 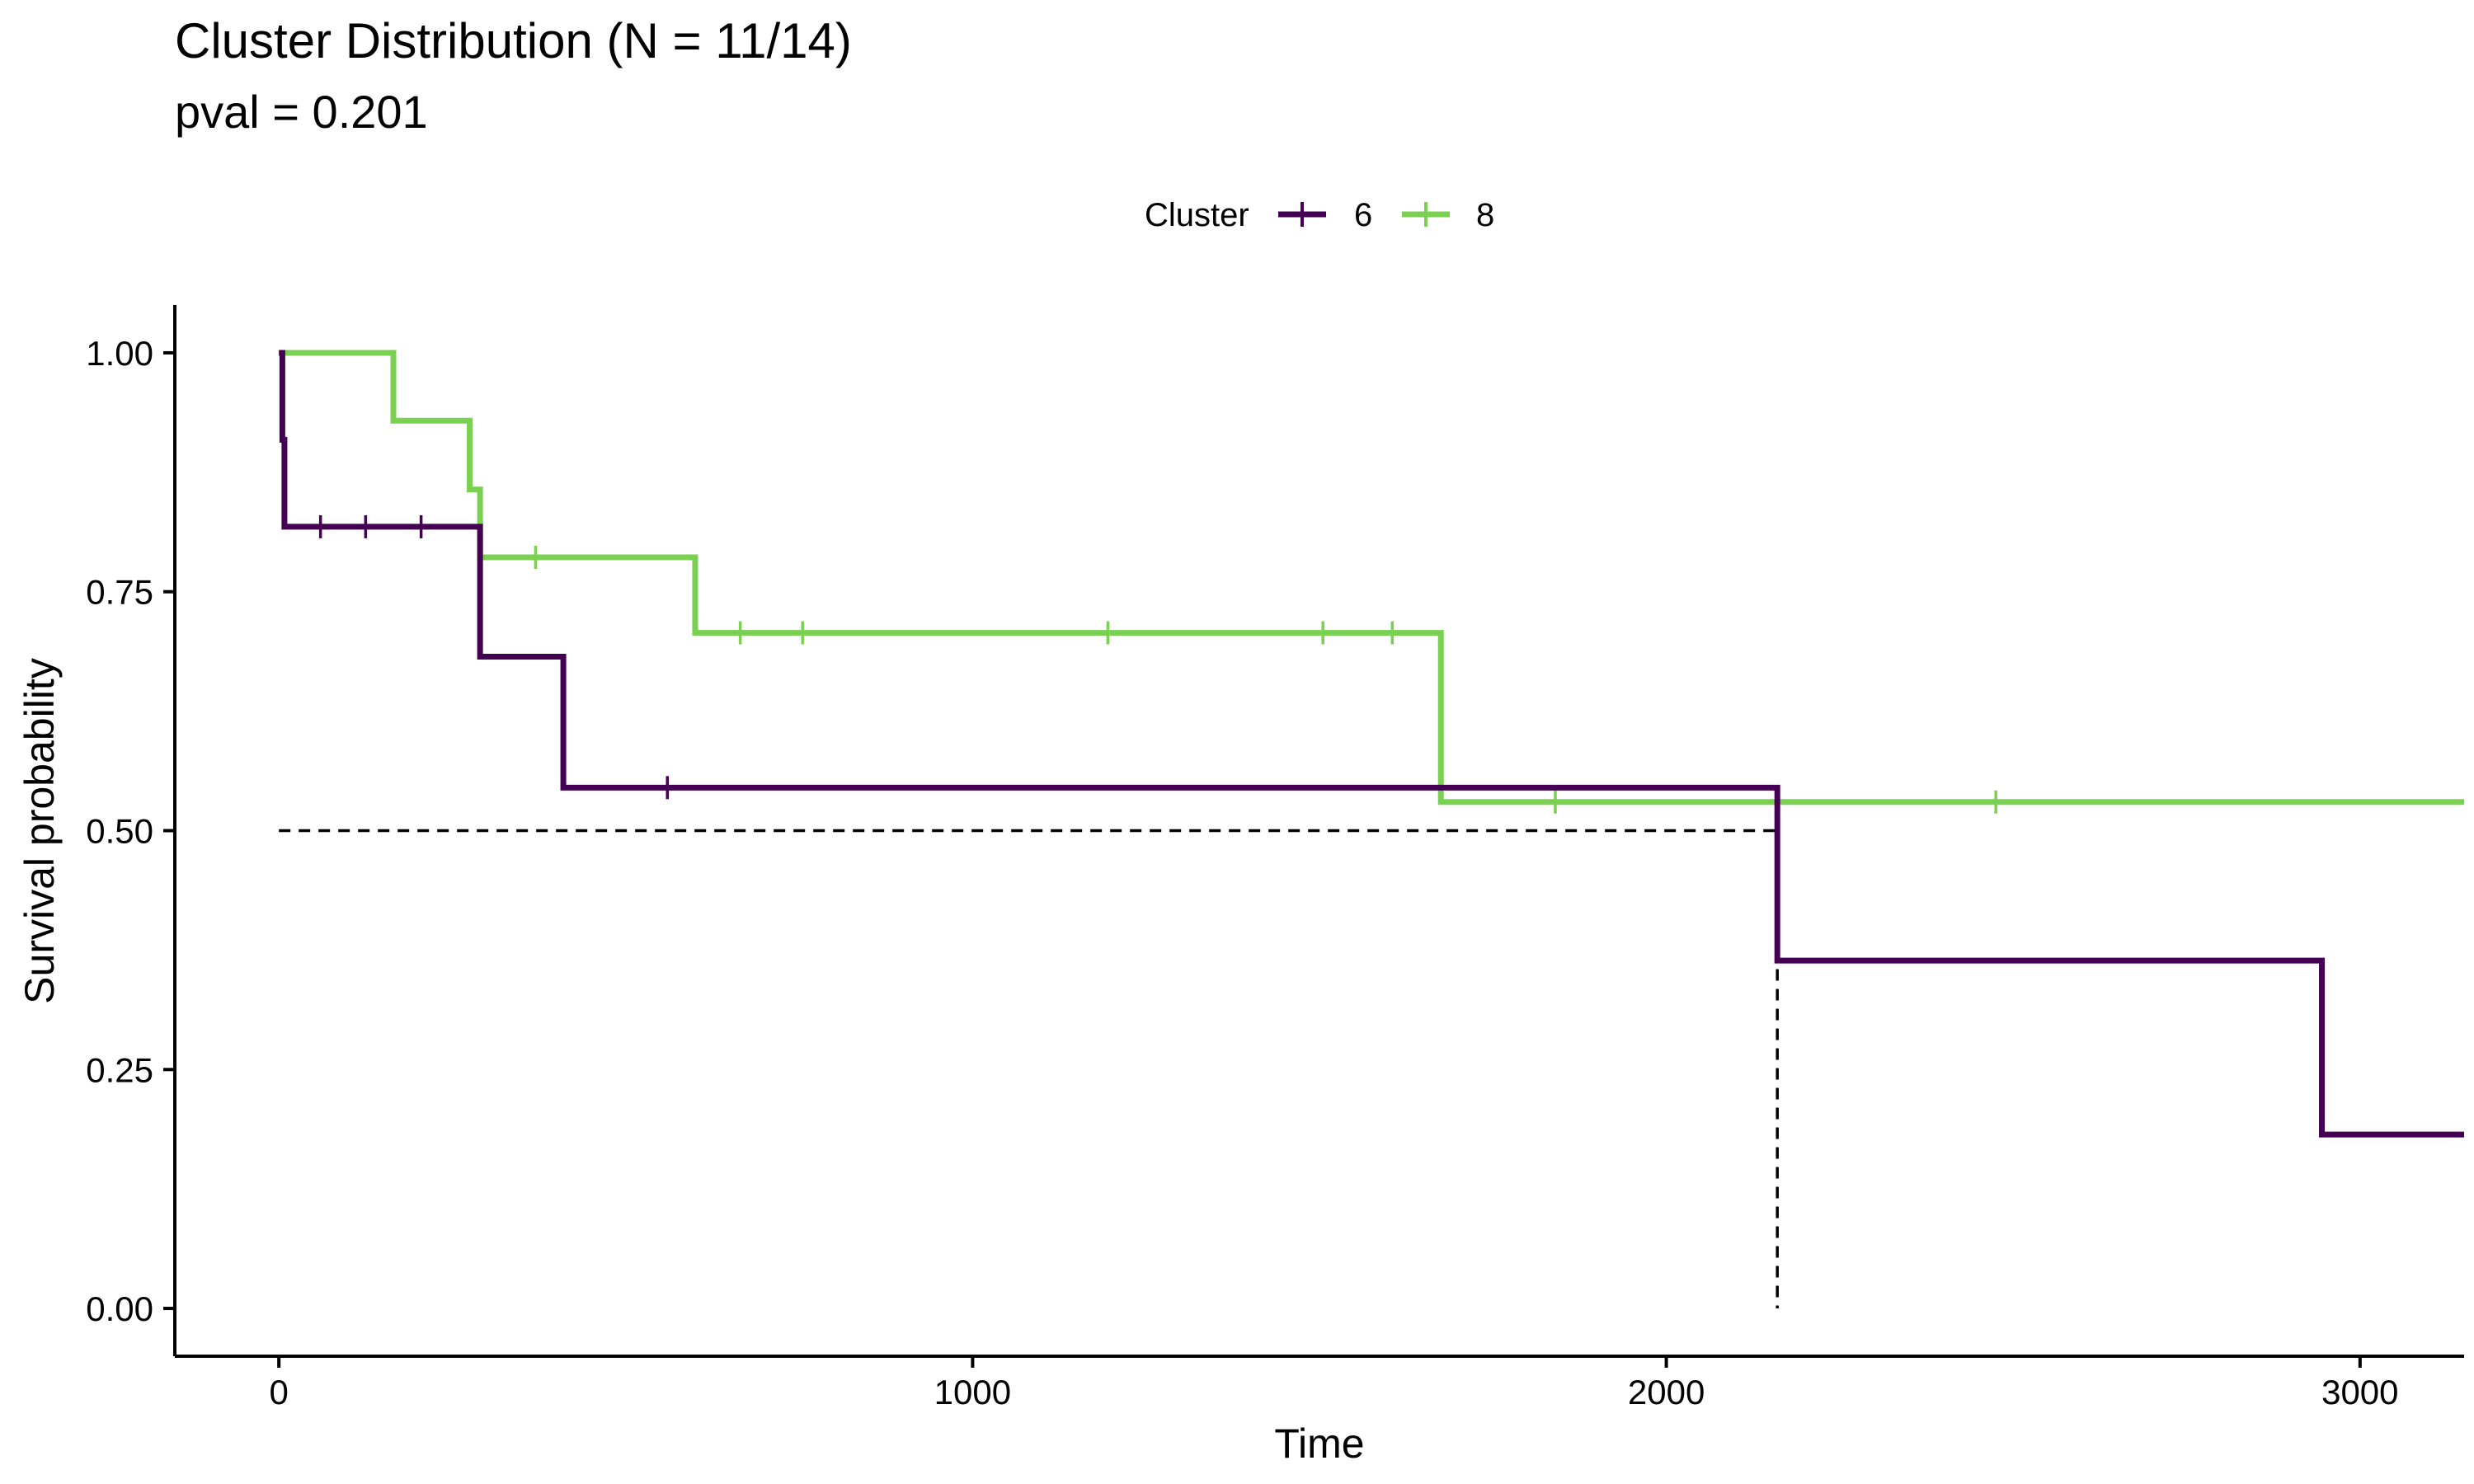 What do you see at coordinates (1363, 215) in the screenshot?
I see `legend-label-6: 6` at bounding box center [1363, 215].